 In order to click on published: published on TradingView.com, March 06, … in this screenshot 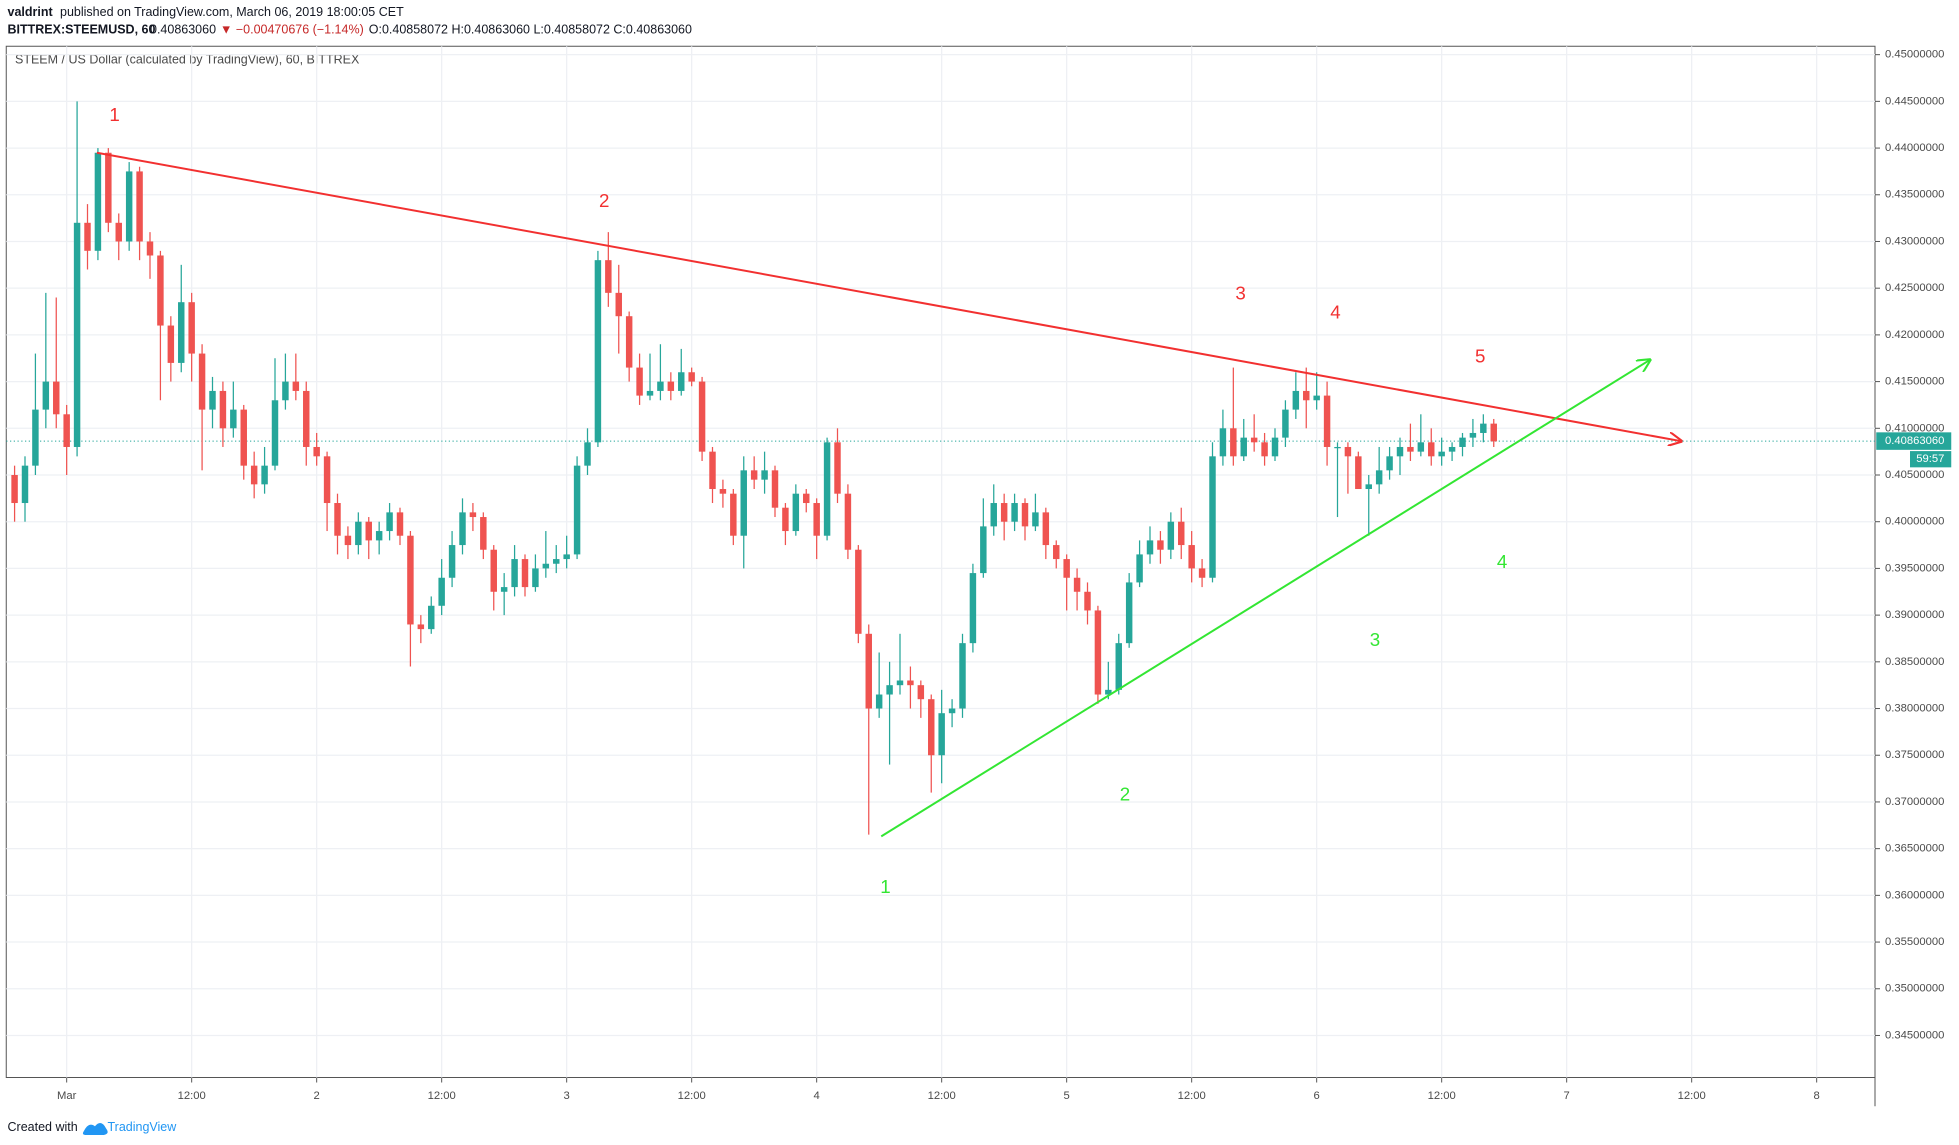, I will do `click(232, 12)`.